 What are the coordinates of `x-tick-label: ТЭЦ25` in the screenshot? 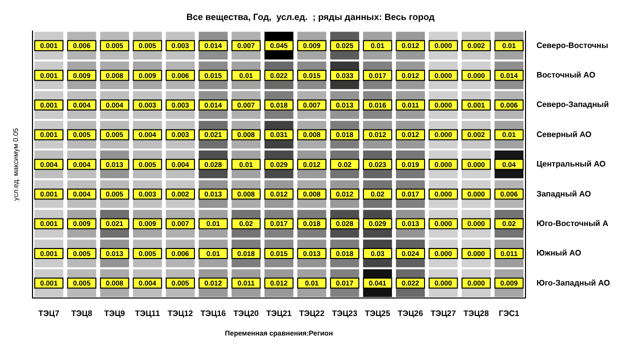 It's located at (377, 313).